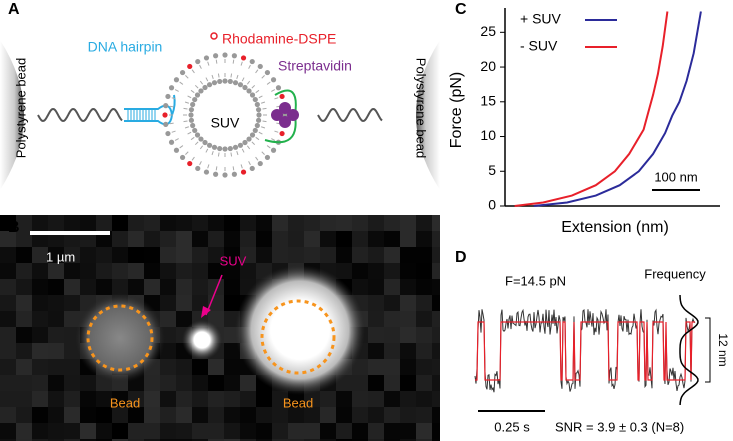  I want to click on bead, so click(428, 115).